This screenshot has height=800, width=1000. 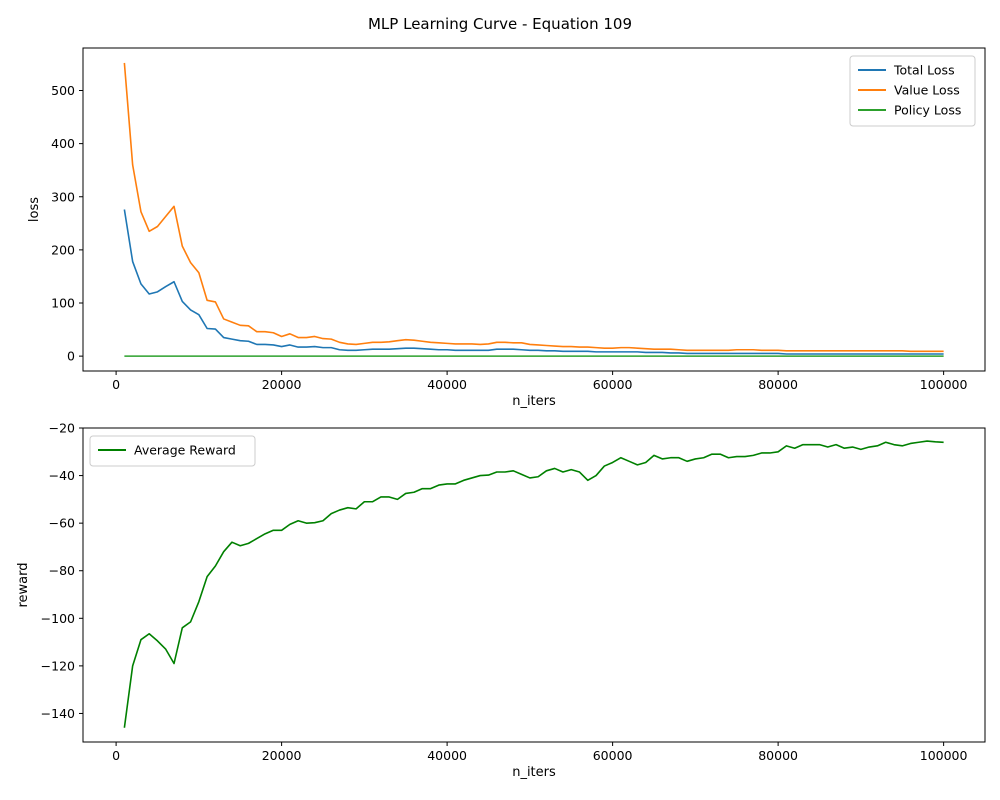 I want to click on reward-legend: Average Reward, so click(x=172, y=451).